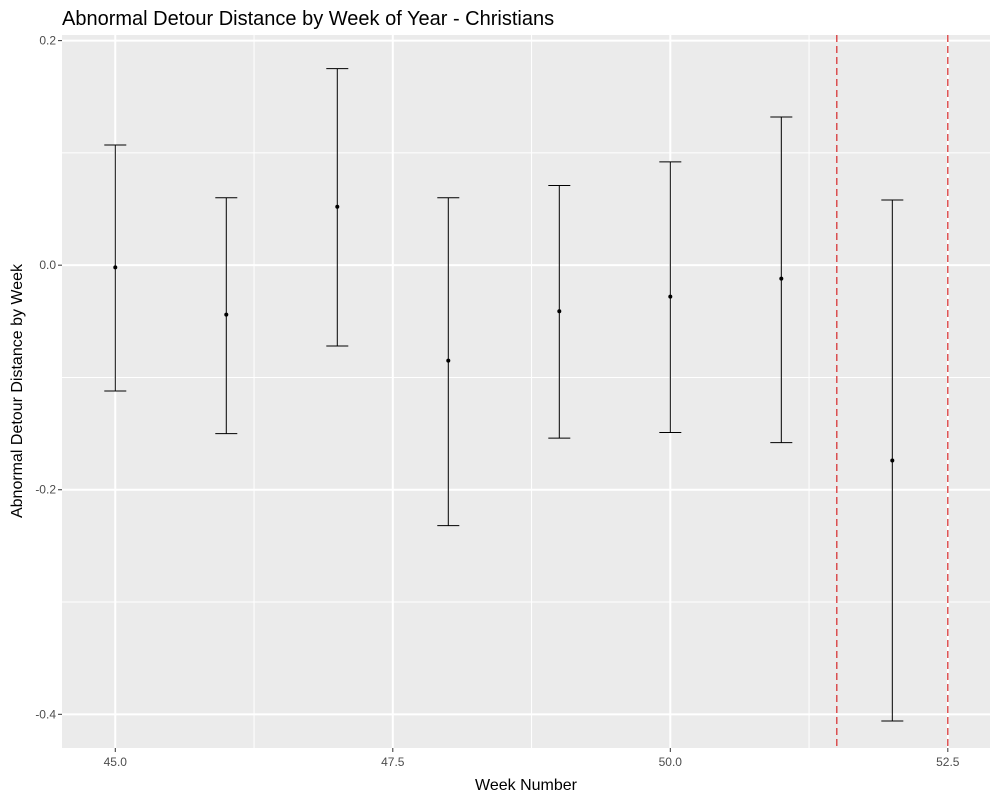 The image size is (1000, 800). I want to click on x-axis-ticks: 45.0 47.5 50.0 52.5, so click(532, 758).